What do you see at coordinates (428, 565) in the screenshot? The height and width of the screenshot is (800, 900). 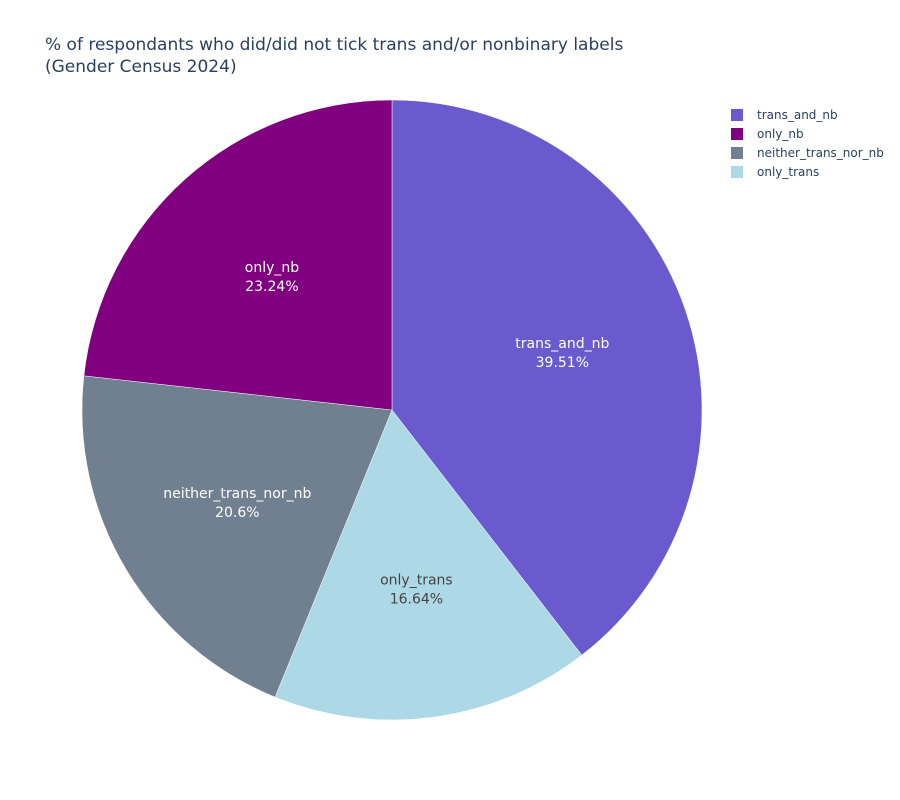 I see `pie-slice-only-trans` at bounding box center [428, 565].